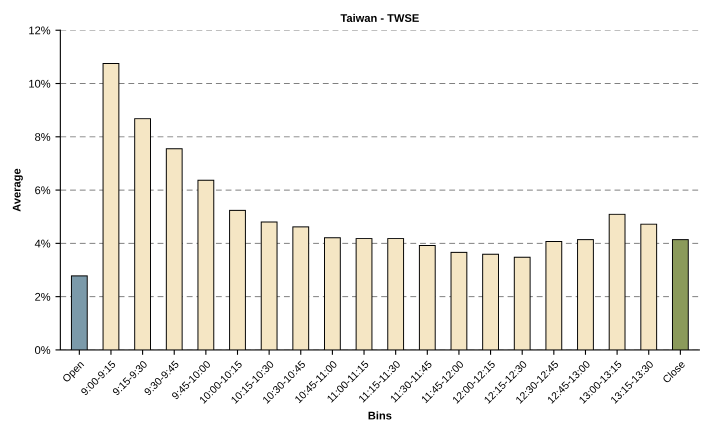 This screenshot has width=710, height=432. Describe the element at coordinates (42, 296) in the screenshot. I see `y-tick-label: 2%` at that location.